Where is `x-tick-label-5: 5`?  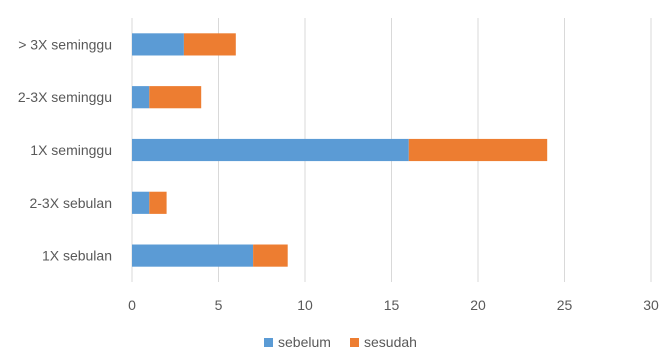
x-tick-label-5: 5 is located at coordinates (219, 305).